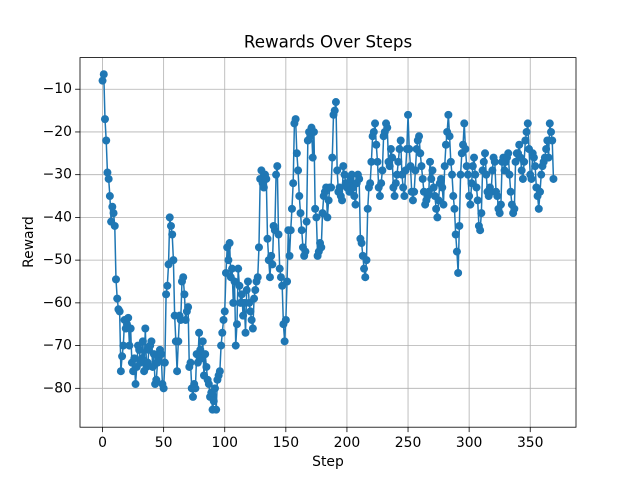 The image size is (640, 480). What do you see at coordinates (57, 217) in the screenshot?
I see `y-tick-label: −40` at bounding box center [57, 217].